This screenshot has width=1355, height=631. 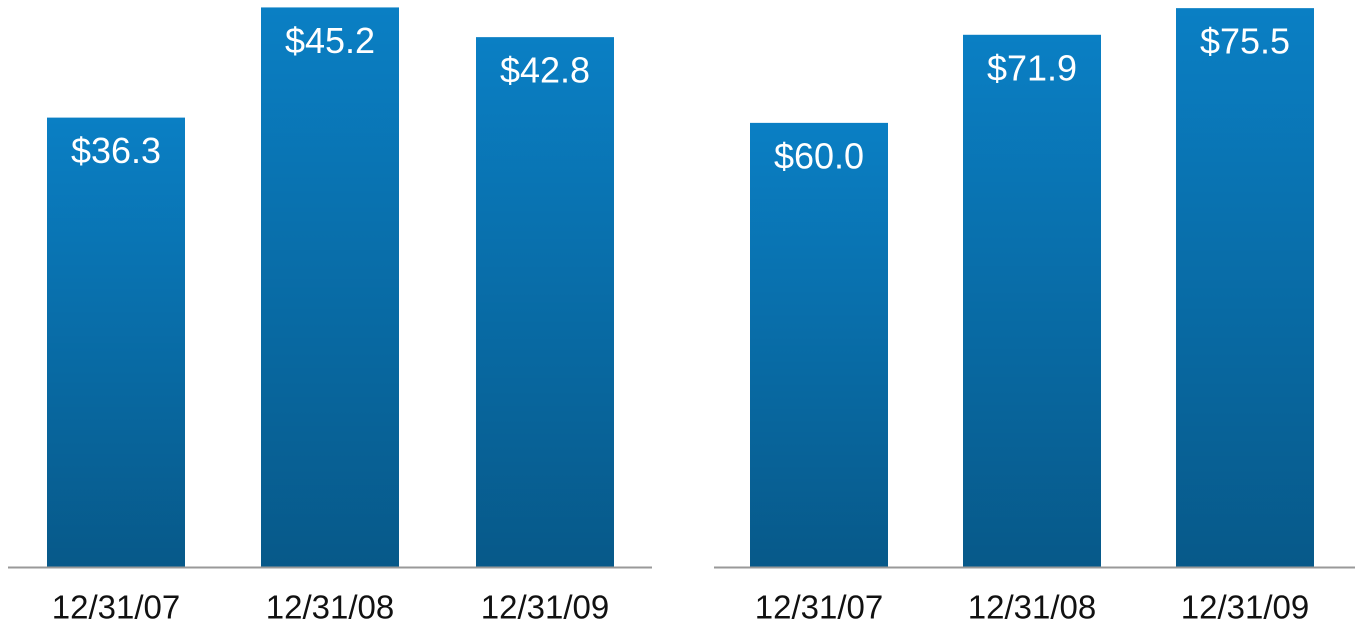 What do you see at coordinates (116, 150) in the screenshot?
I see `value-label: $36.3` at bounding box center [116, 150].